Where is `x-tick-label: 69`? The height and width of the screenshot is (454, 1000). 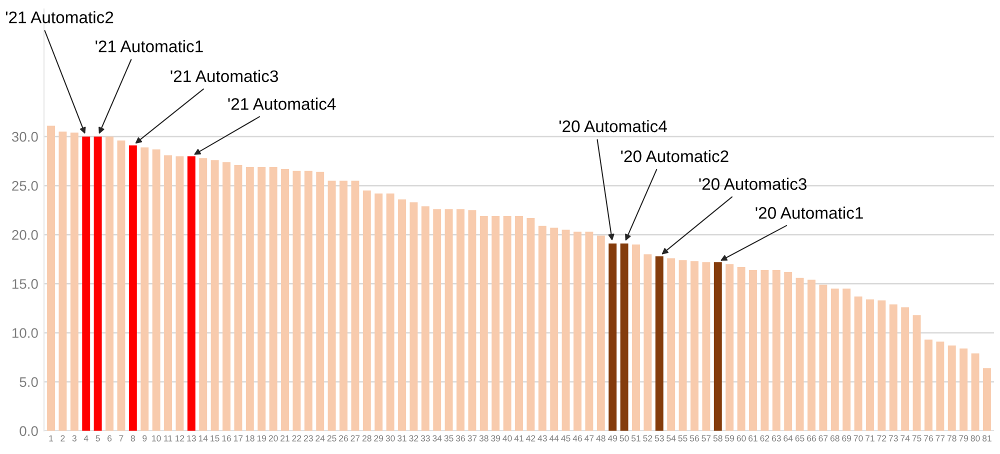
x-tick-label: 69 is located at coordinates (847, 438).